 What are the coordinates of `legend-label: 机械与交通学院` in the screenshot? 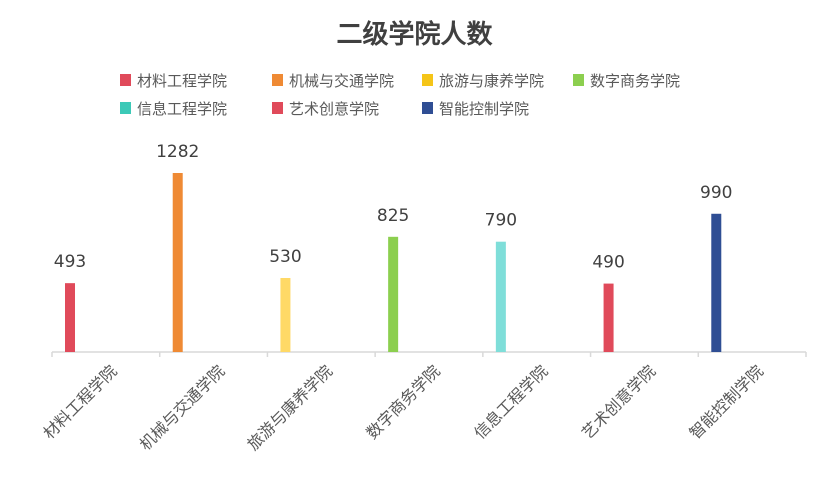 It's located at (341, 81).